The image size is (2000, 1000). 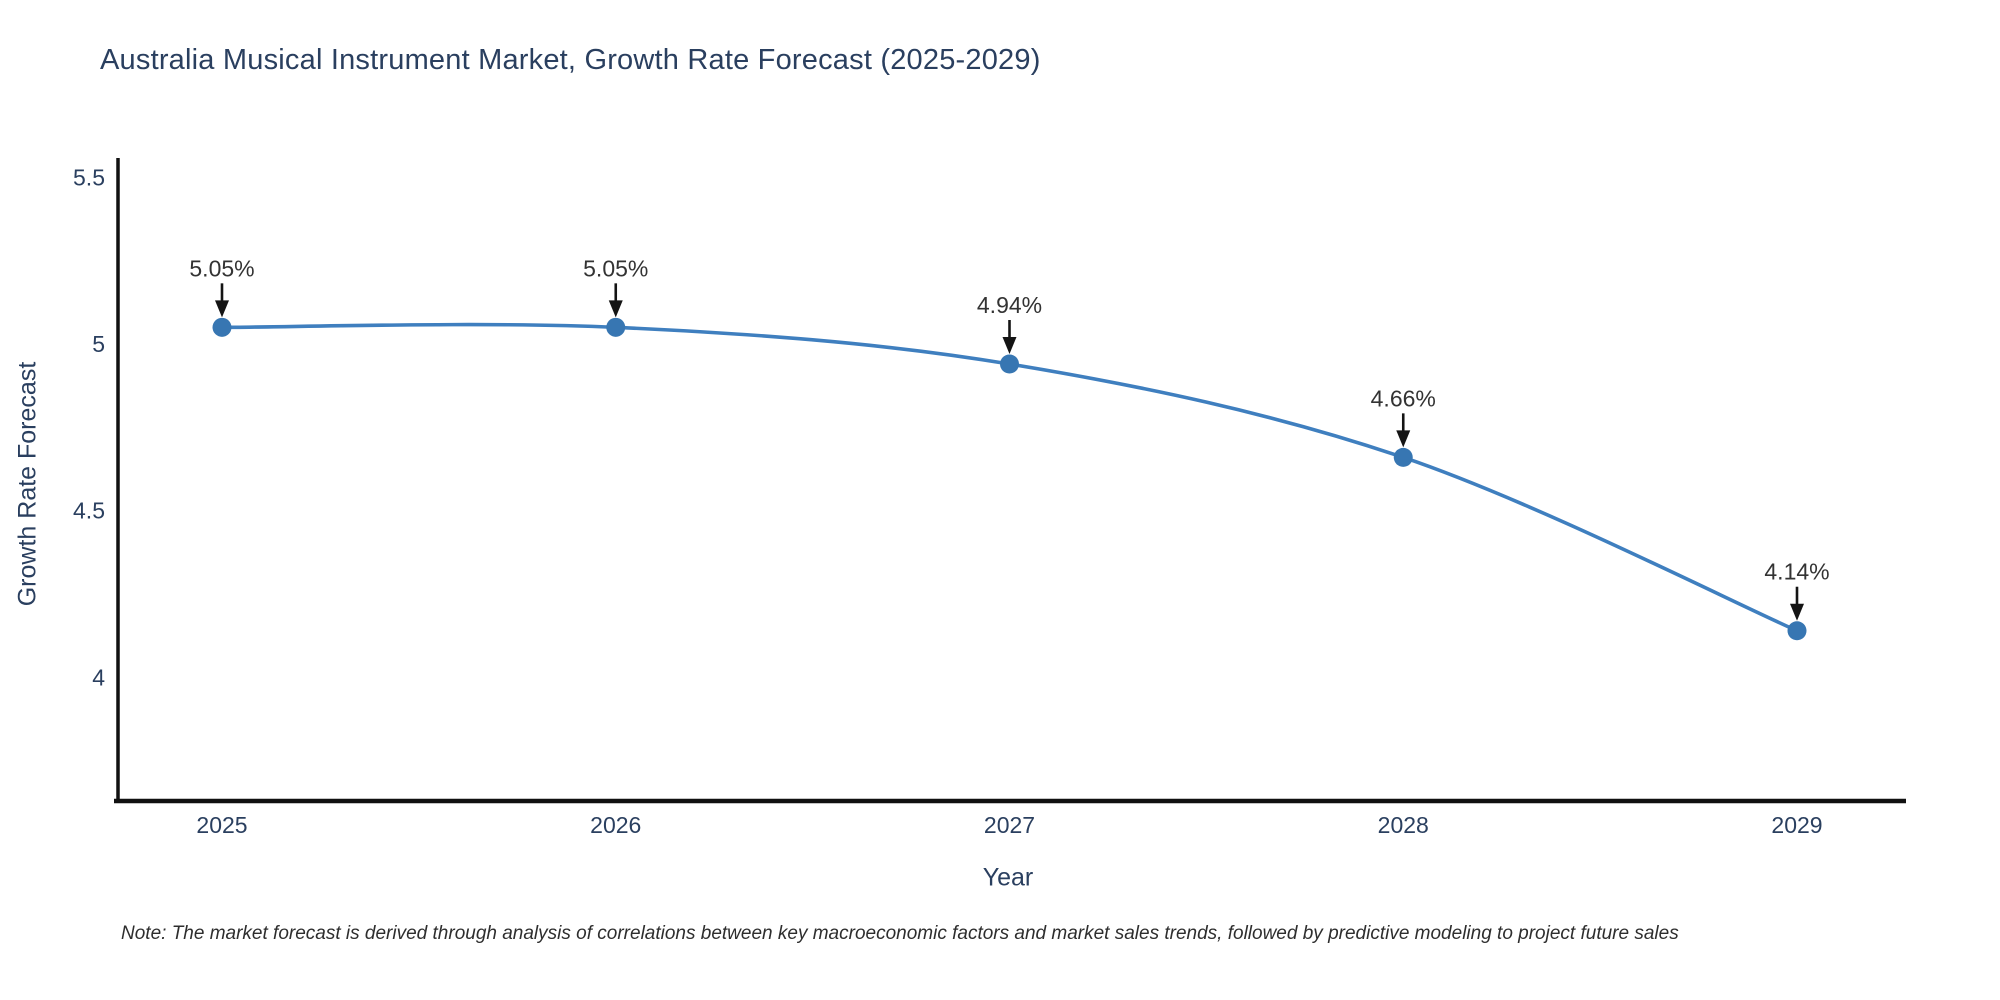 I want to click on y-tick-label: 4, so click(x=98, y=677).